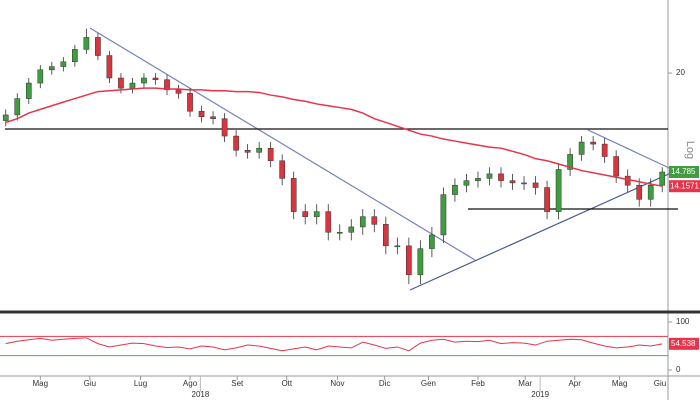 The height and width of the screenshot is (400, 700). What do you see at coordinates (334, 344) in the screenshot?
I see `rsi-line` at bounding box center [334, 344].